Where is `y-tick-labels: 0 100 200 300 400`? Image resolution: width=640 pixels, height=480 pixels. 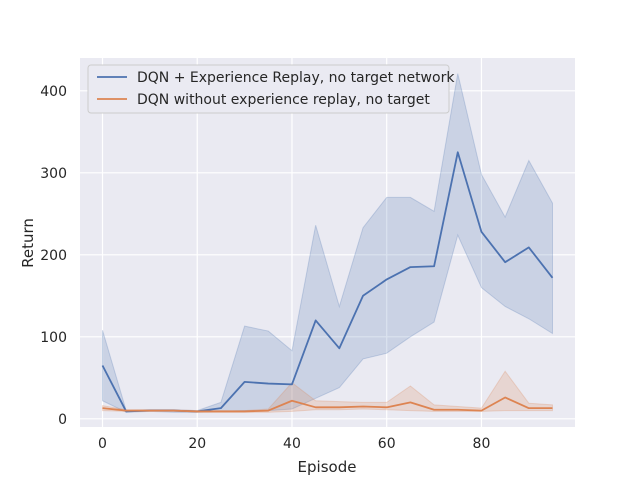 y-tick-labels: 0 100 200 300 400 is located at coordinates (53, 256).